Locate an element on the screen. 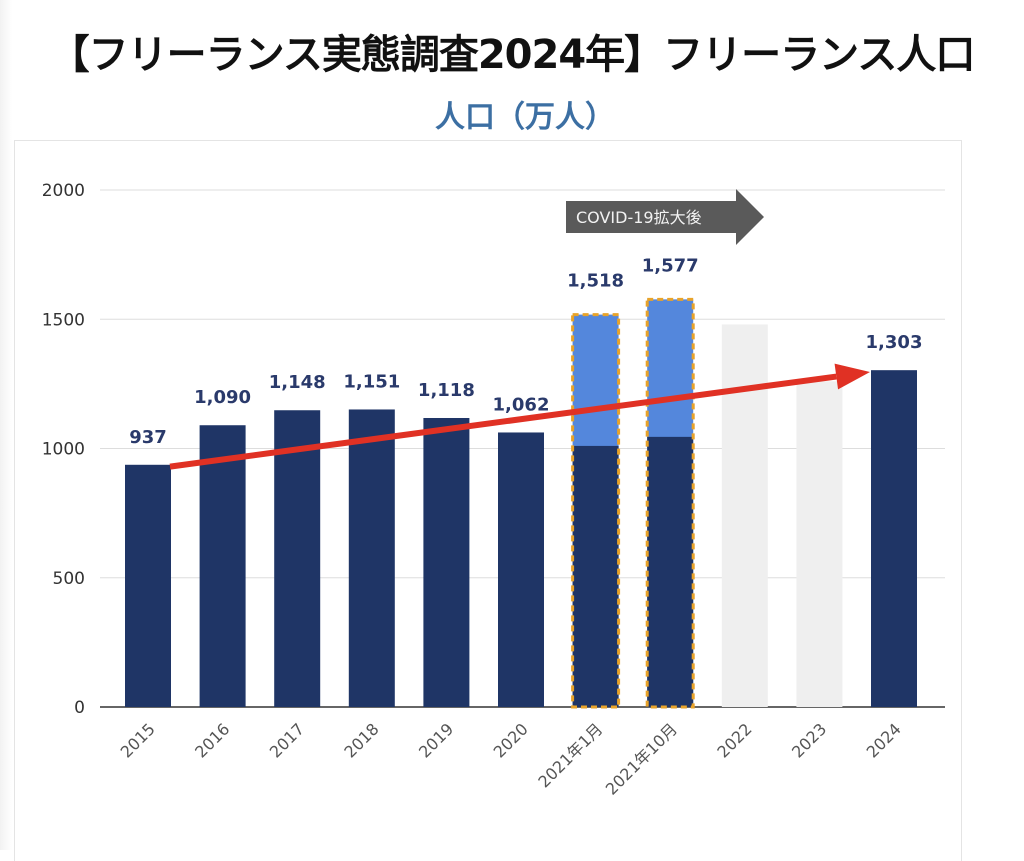  x-tick-label: 2019 is located at coordinates (436, 740).